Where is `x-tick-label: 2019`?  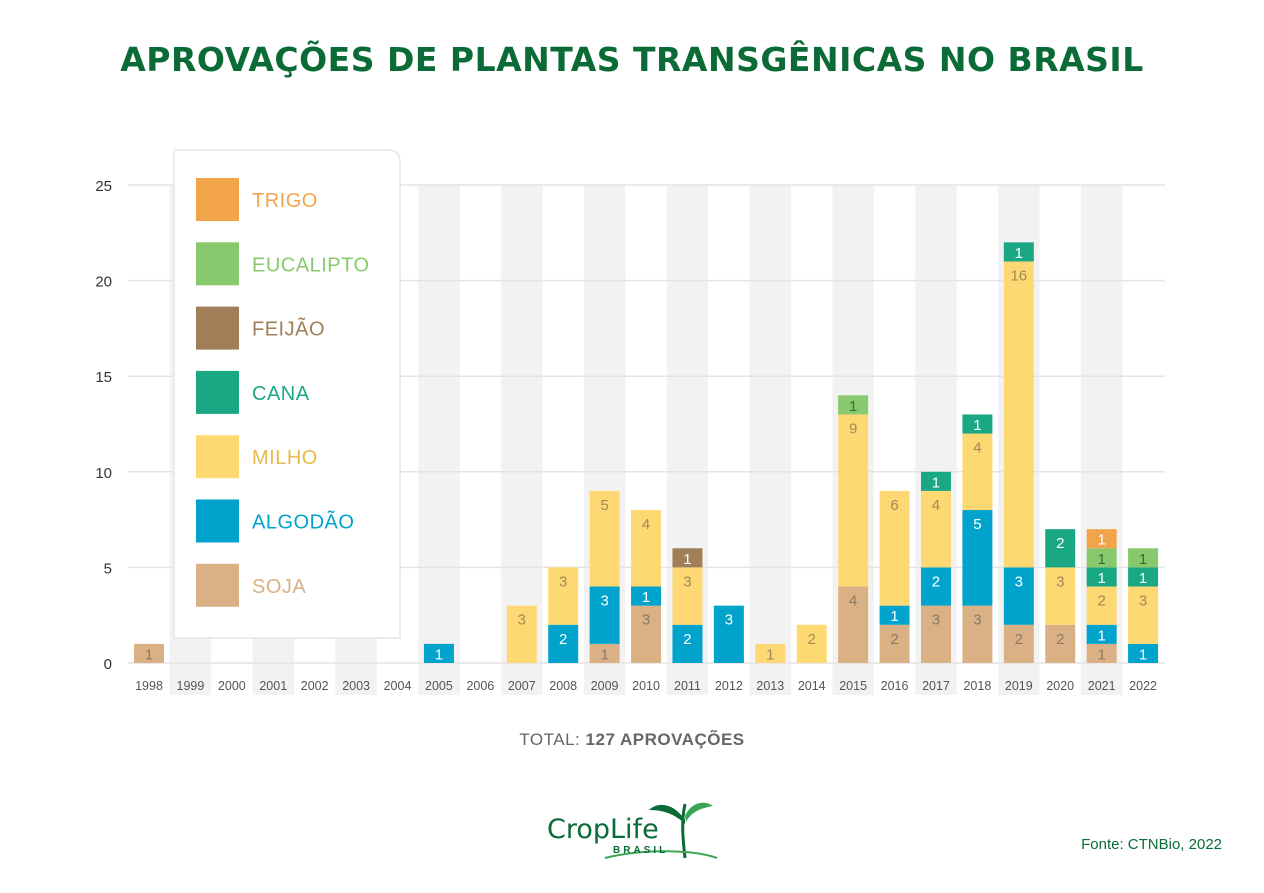
x-tick-label: 2019 is located at coordinates (1019, 686).